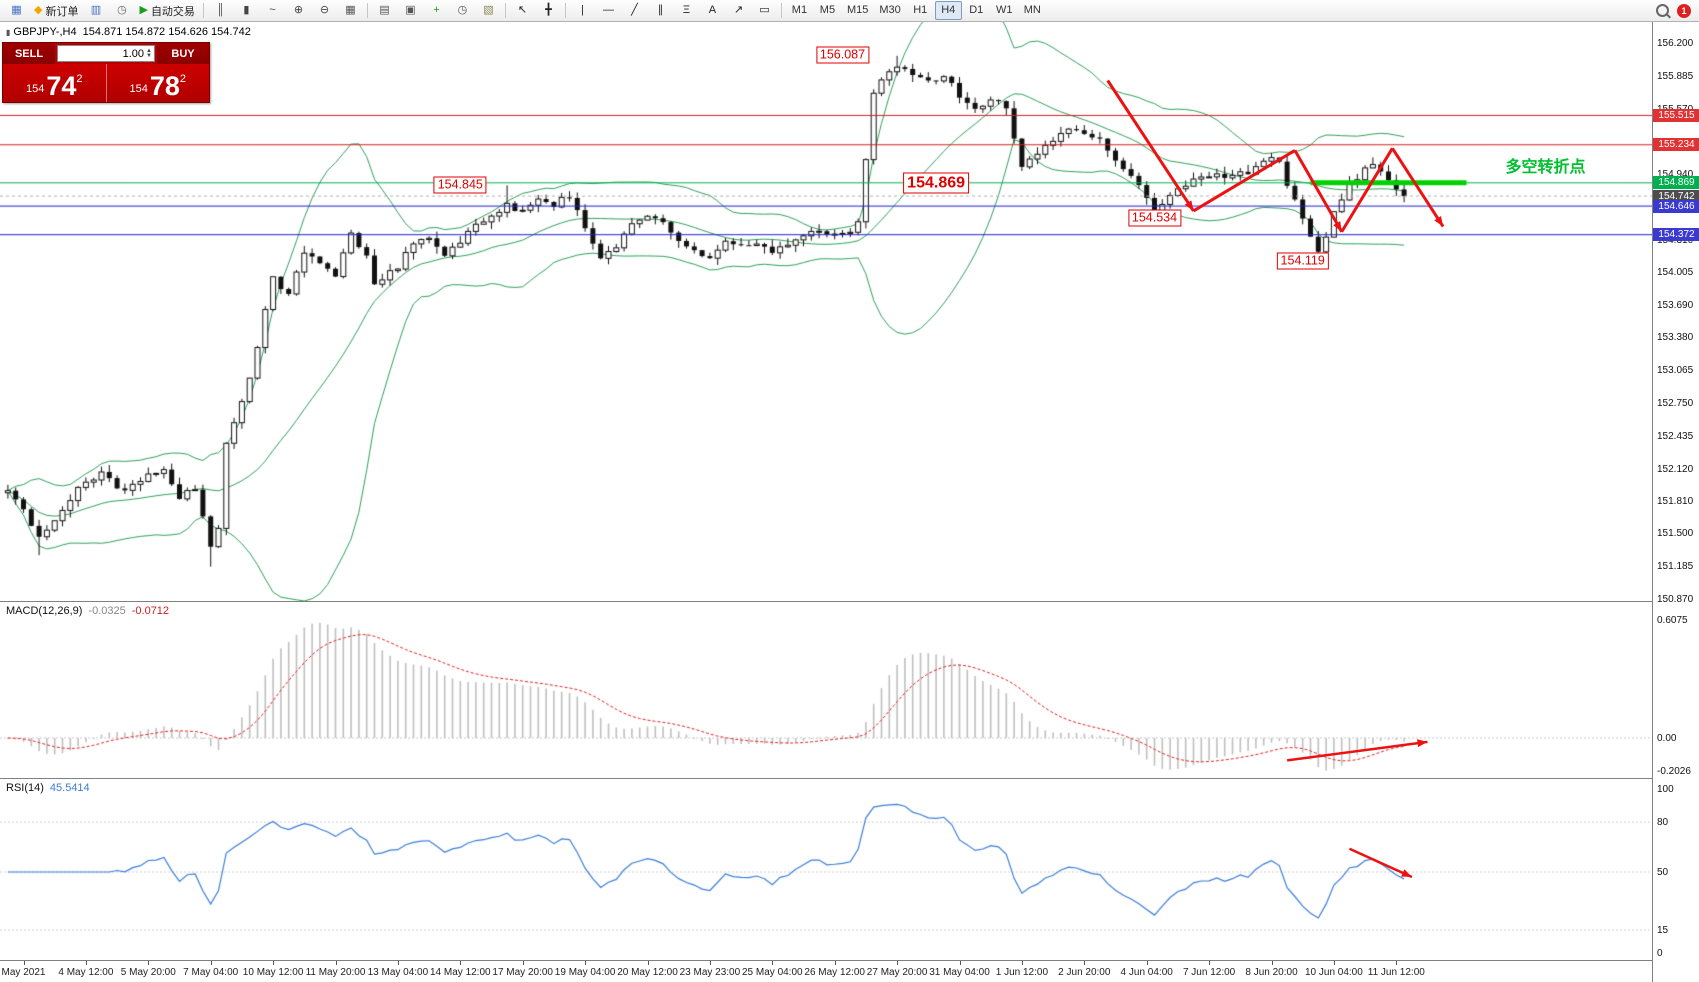 The image size is (1699, 982). Describe the element at coordinates (183, 53) in the screenshot. I see `buy-button: BUY` at that location.